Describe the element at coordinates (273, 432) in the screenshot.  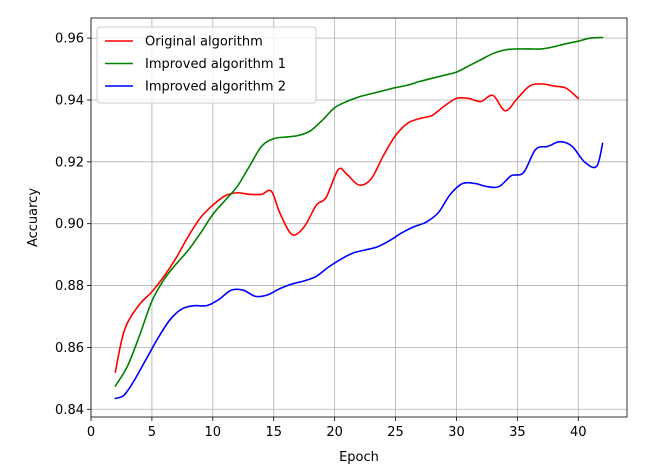
I see `x-tick-label: 15` at that location.